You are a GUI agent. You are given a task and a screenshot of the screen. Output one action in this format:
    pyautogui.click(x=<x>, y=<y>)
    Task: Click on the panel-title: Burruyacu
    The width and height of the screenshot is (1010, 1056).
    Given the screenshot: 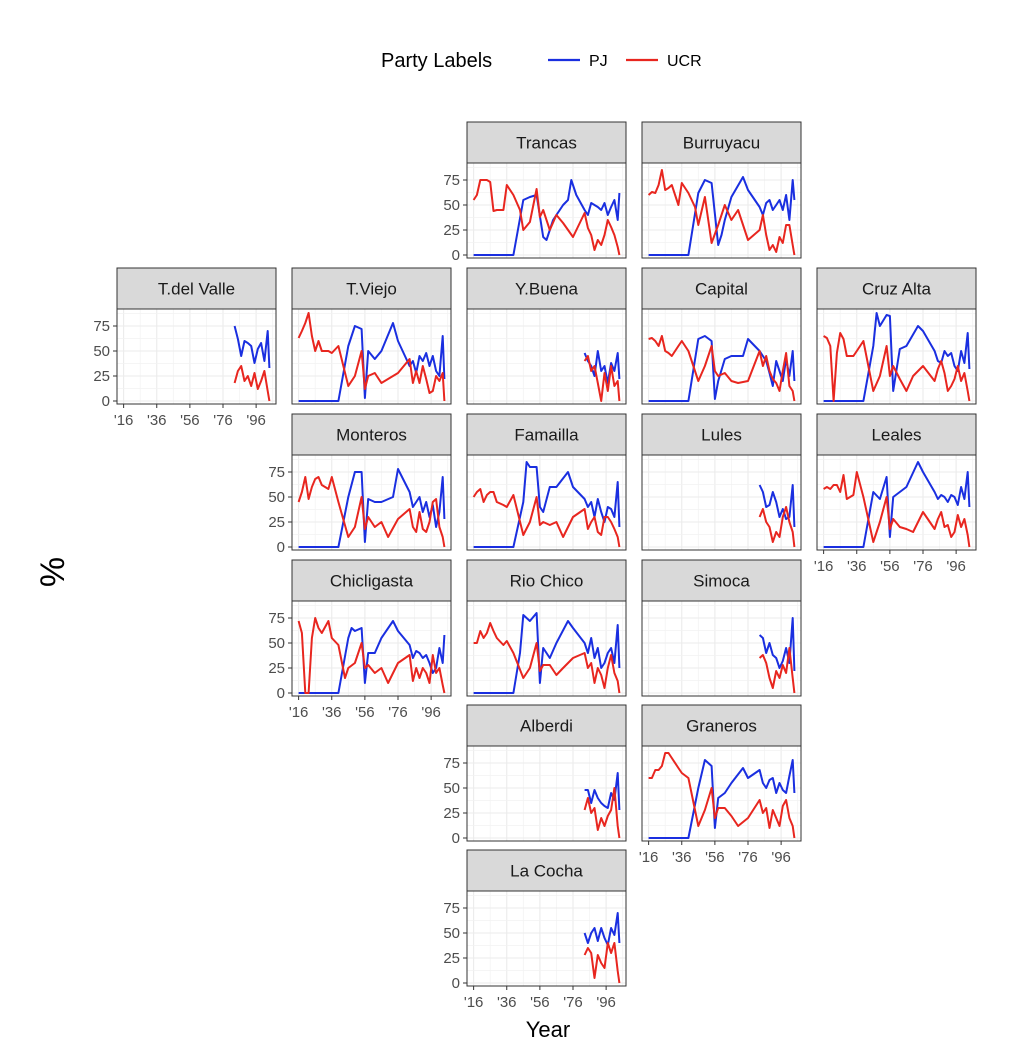 What is the action you would take?
    pyautogui.click(x=721, y=143)
    